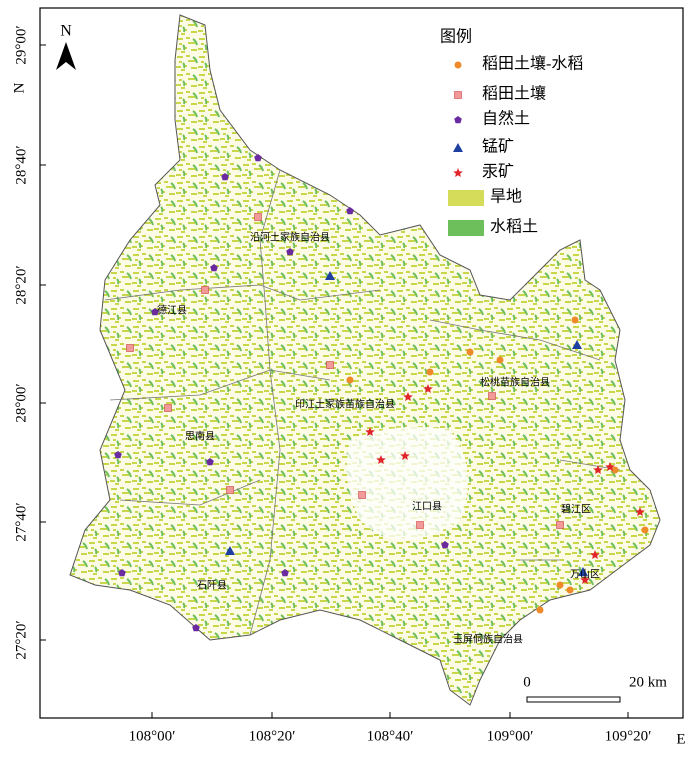 Image resolution: width=700 pixels, height=761 pixels. Describe the element at coordinates (66, 46) in the screenshot. I see `north-arrow: N` at that location.